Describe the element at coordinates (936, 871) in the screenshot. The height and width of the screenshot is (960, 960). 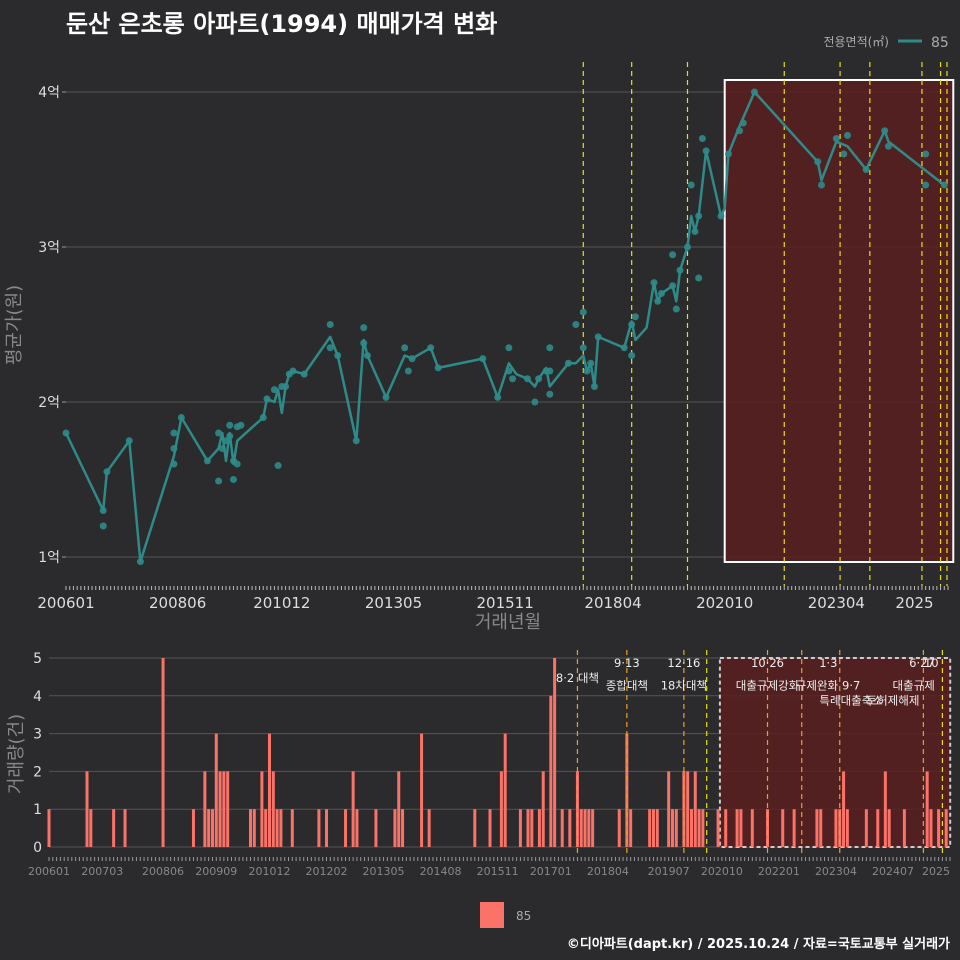
I see `x-tick-label-volume: 2025` at that location.